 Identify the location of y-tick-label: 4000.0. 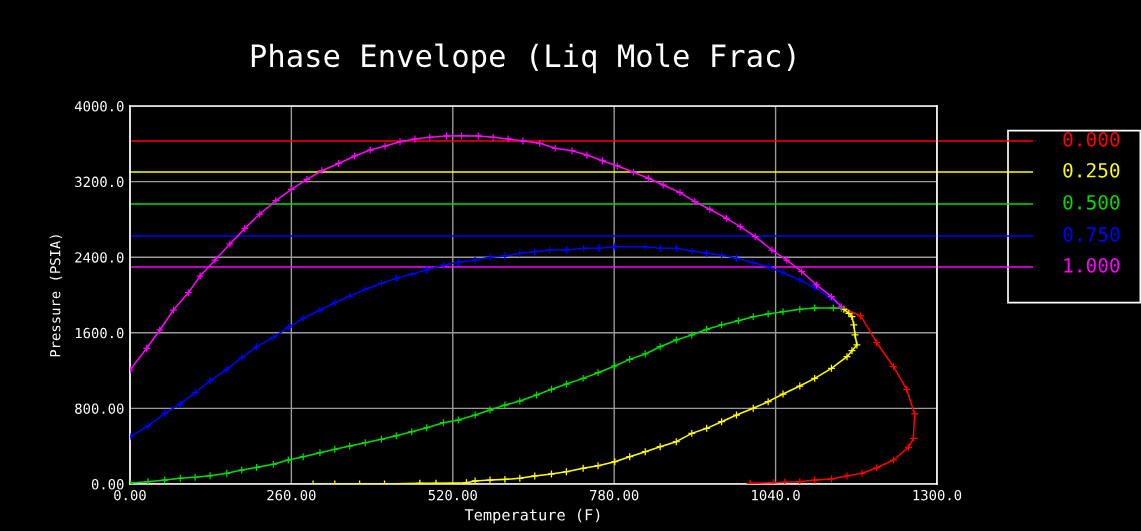
(99, 106).